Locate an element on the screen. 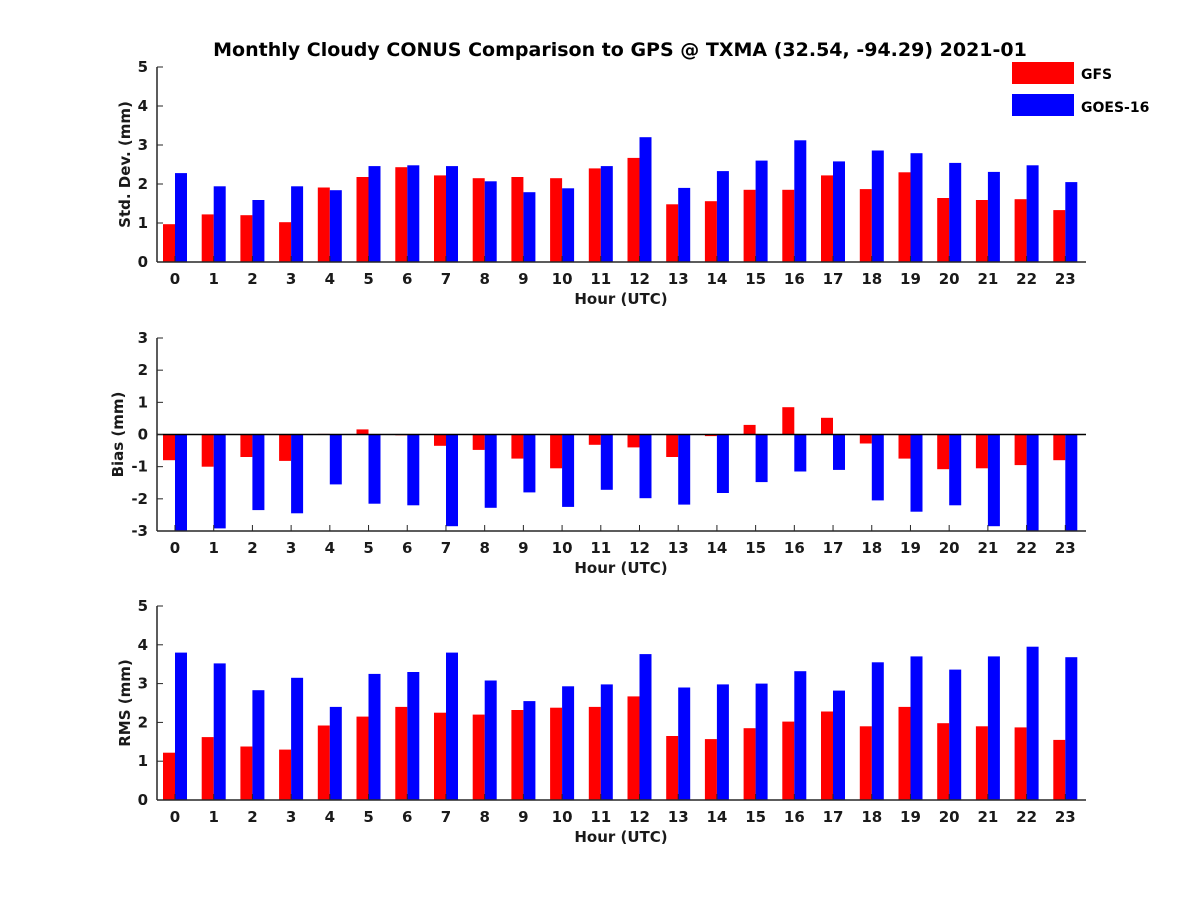 This screenshot has width=1200, height=900. x-tick-label-std: 5 is located at coordinates (368, 279).